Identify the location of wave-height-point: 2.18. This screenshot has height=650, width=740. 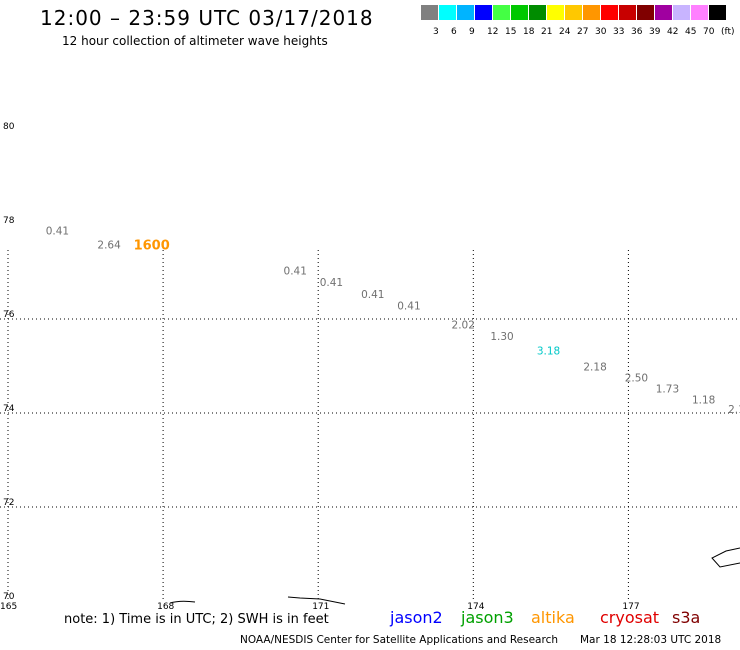
(594, 368).